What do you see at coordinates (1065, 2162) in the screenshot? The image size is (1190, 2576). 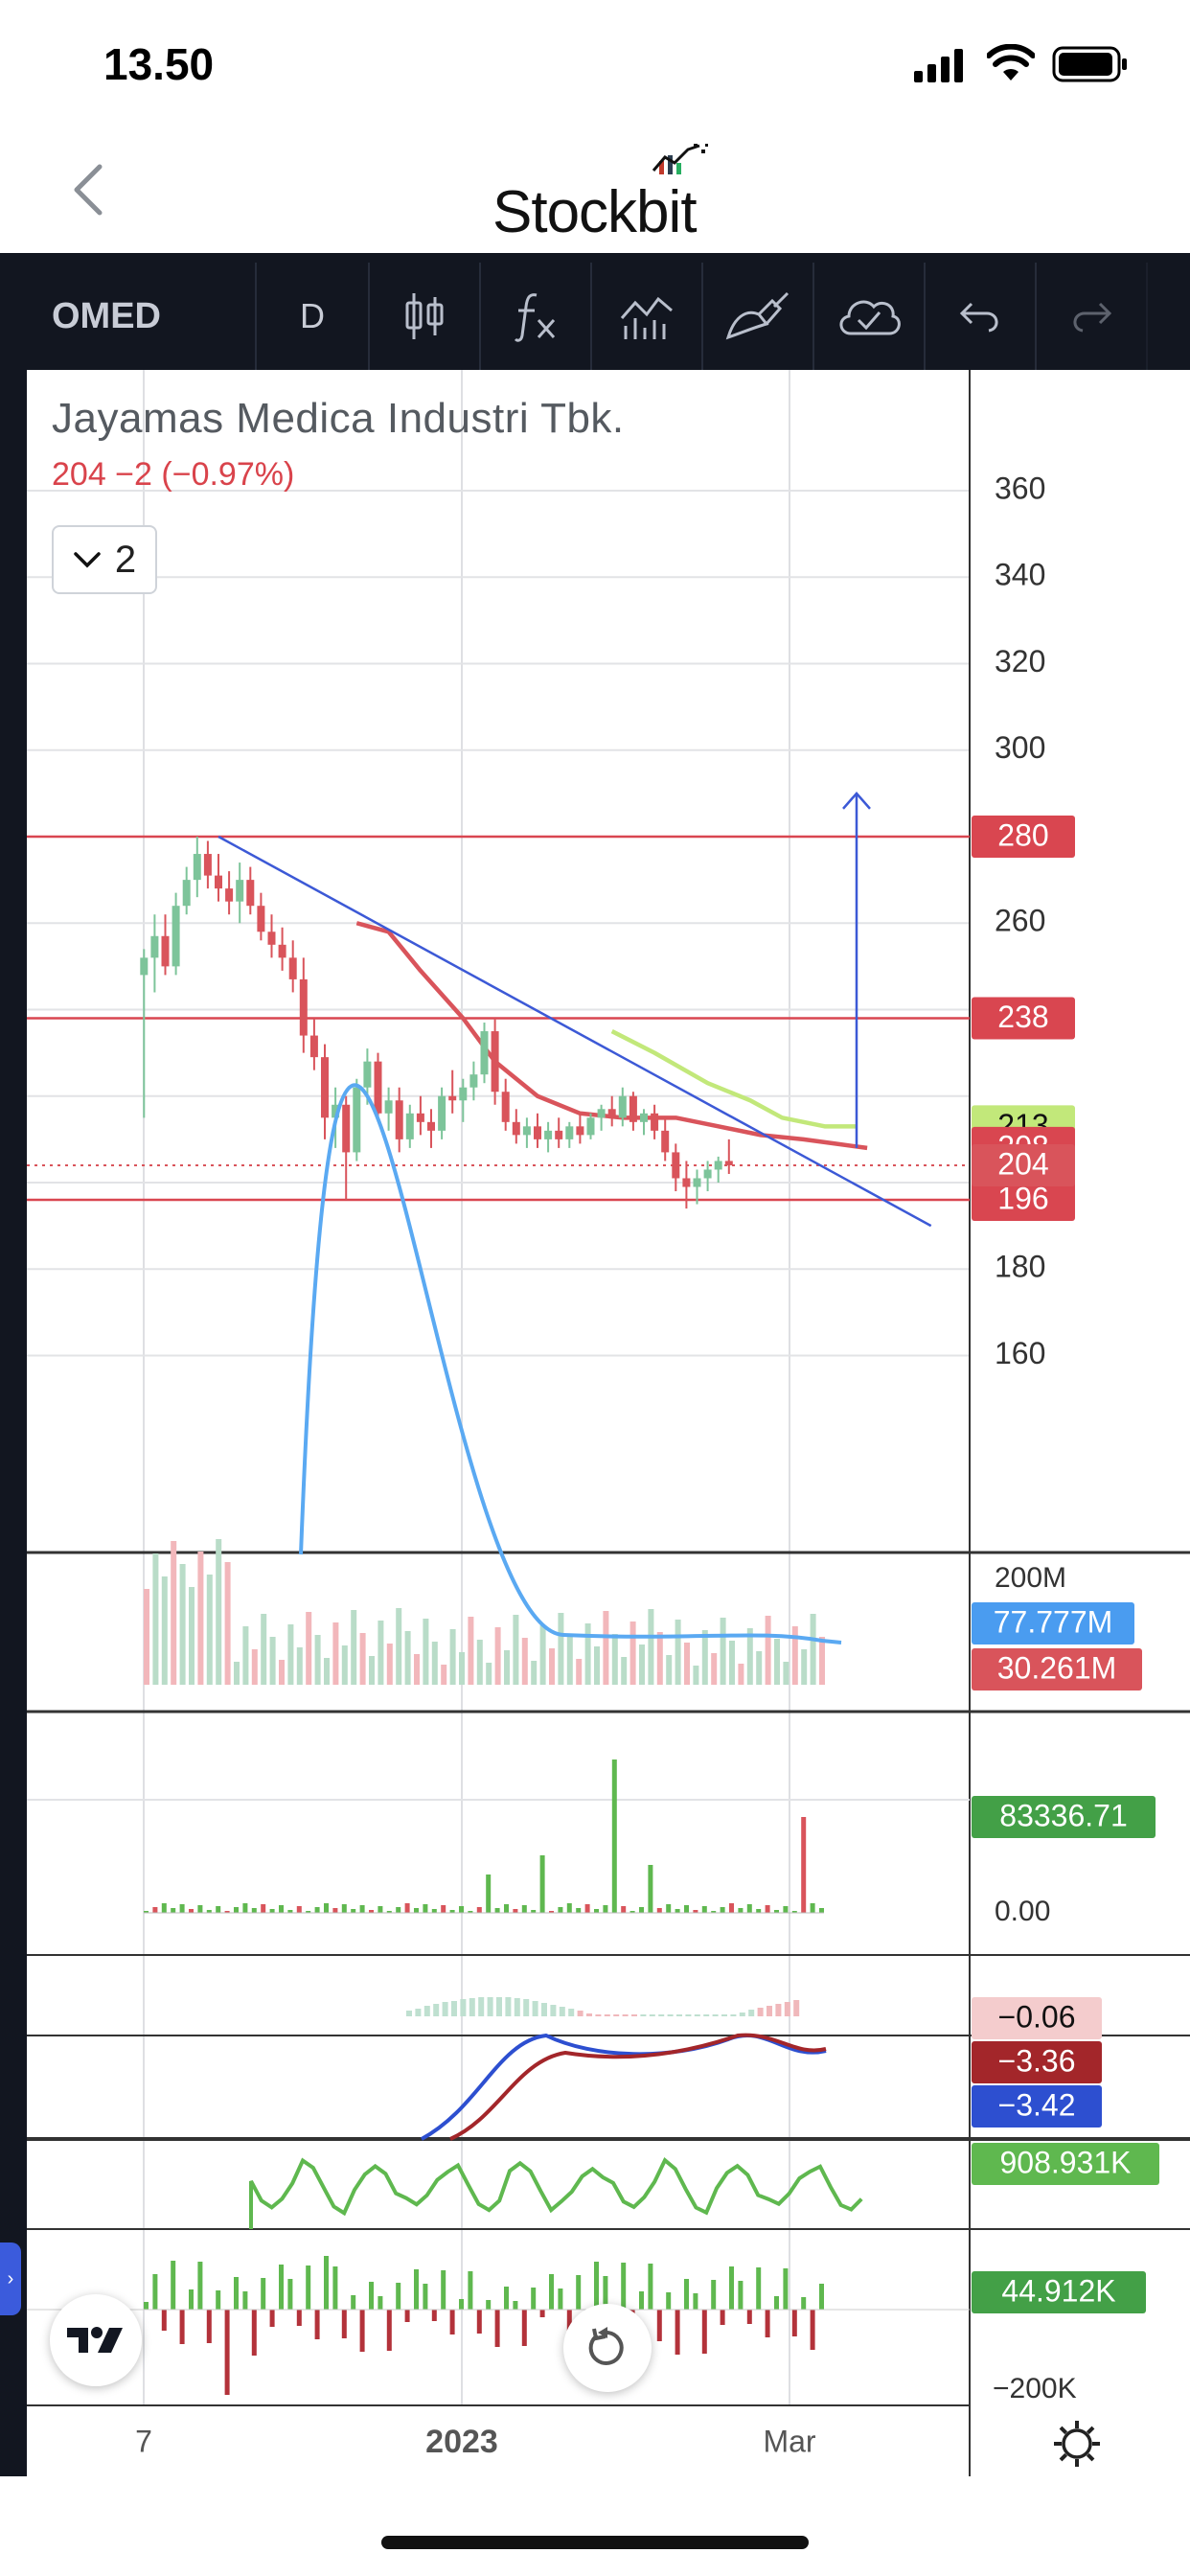 I see `oscillator-badge: 908.931K` at bounding box center [1065, 2162].